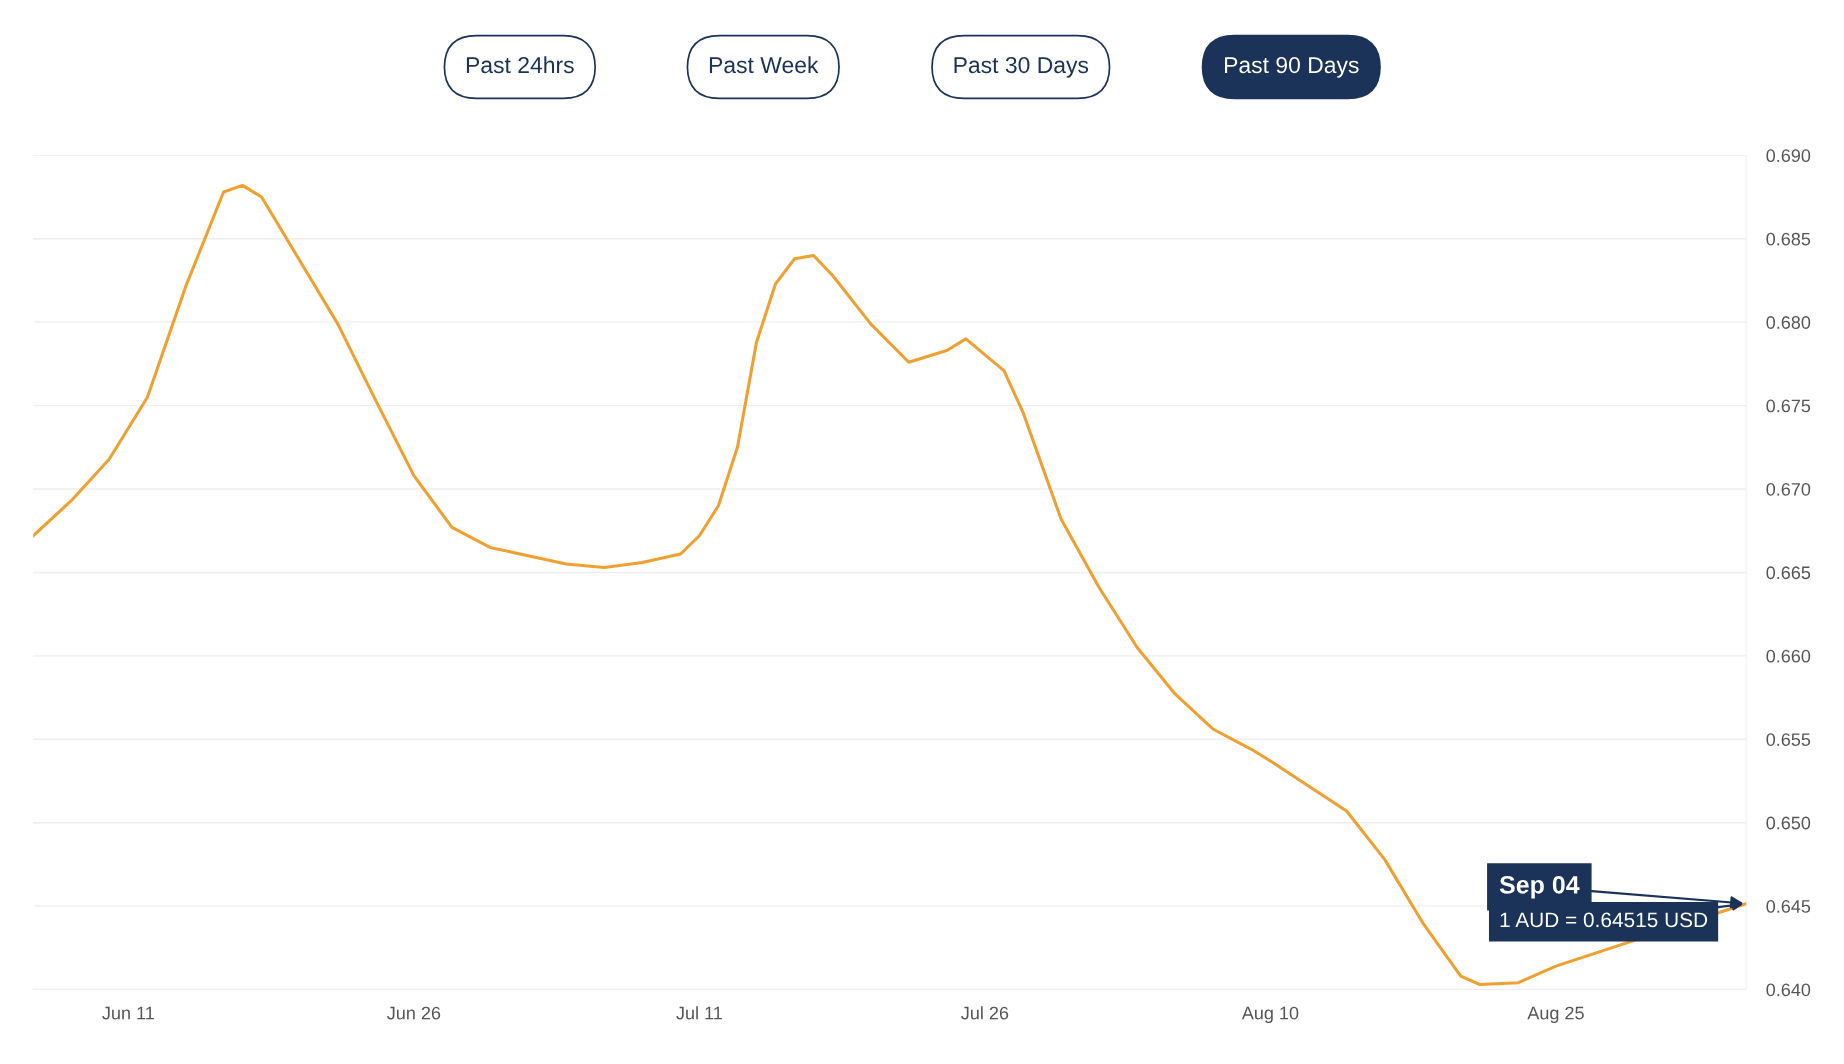 The width and height of the screenshot is (1844, 1064). What do you see at coordinates (1788, 239) in the screenshot?
I see `y-tick-label: 0.685` at bounding box center [1788, 239].